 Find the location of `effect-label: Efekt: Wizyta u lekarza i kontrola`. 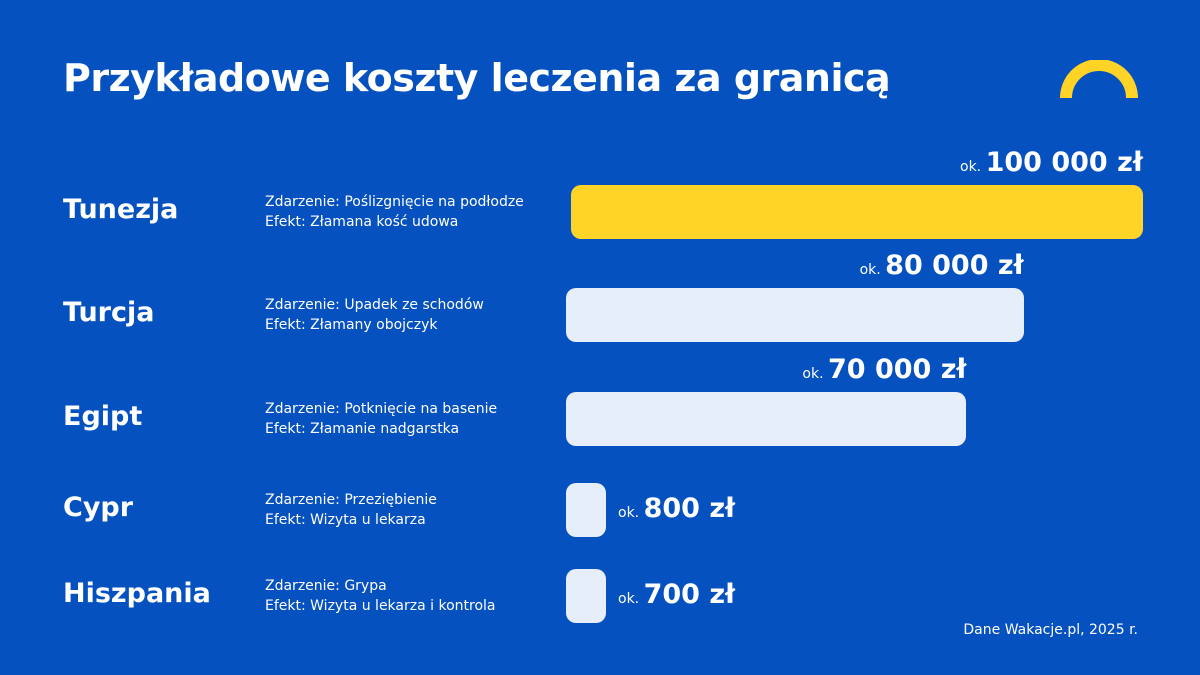

effect-label: Efekt: Wizyta u lekarza i kontrola is located at coordinates (380, 606).